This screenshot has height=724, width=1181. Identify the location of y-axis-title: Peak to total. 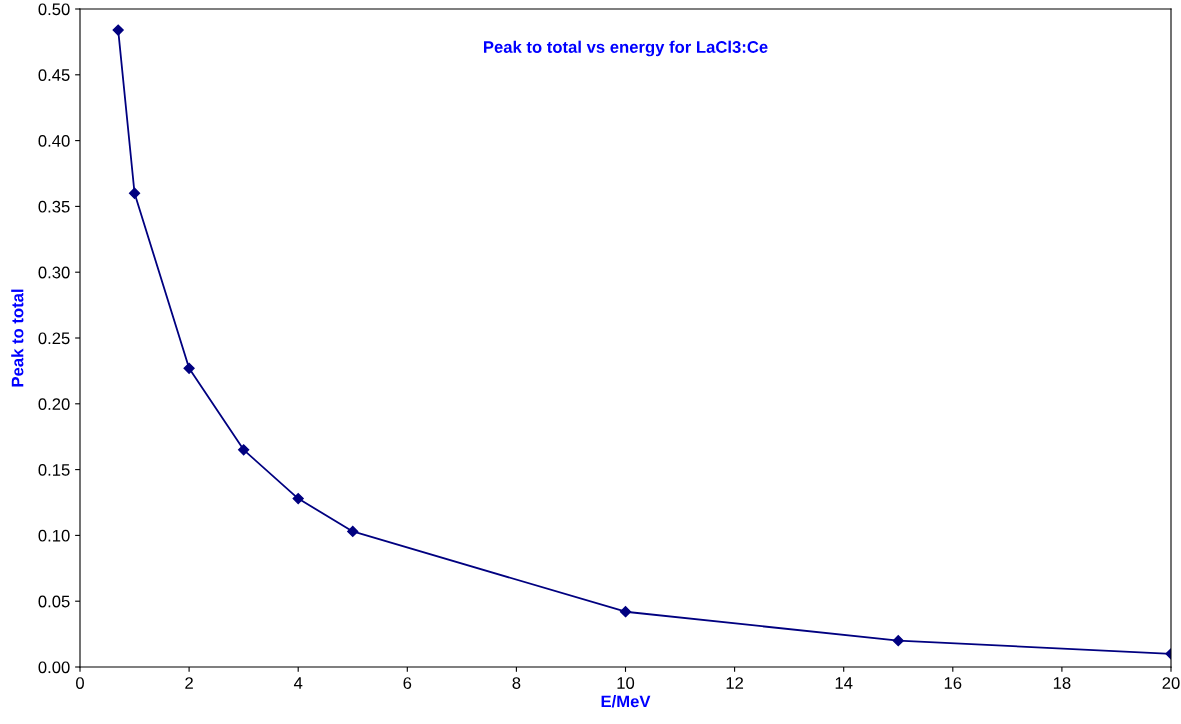
(17, 338).